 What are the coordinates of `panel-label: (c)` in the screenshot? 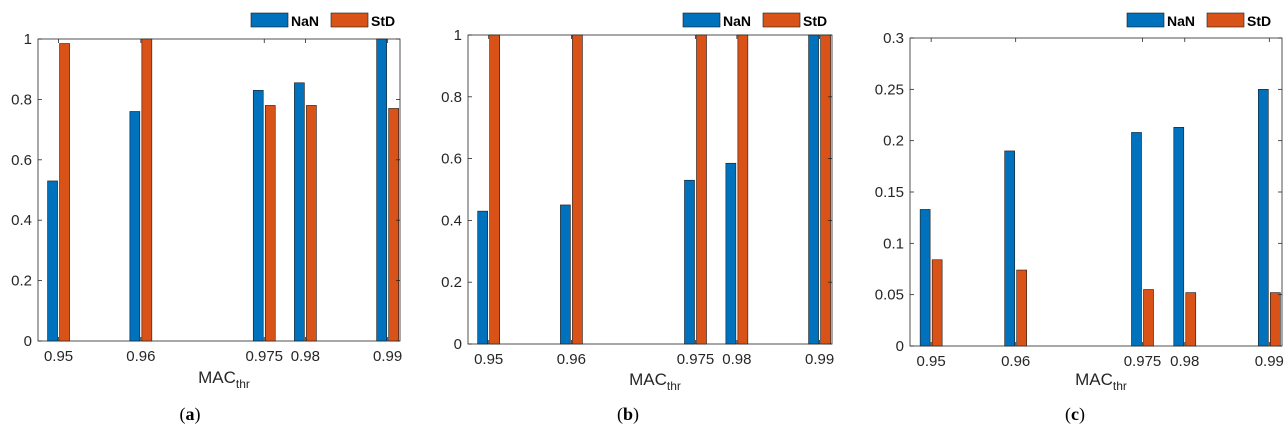 It's located at (1075, 414).